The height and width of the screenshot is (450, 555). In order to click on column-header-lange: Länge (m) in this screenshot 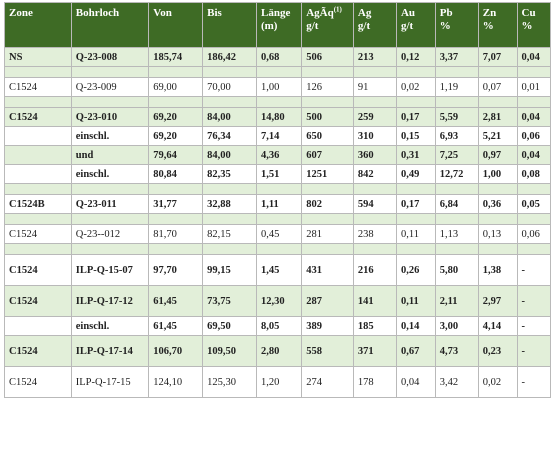, I will do `click(279, 25)`.